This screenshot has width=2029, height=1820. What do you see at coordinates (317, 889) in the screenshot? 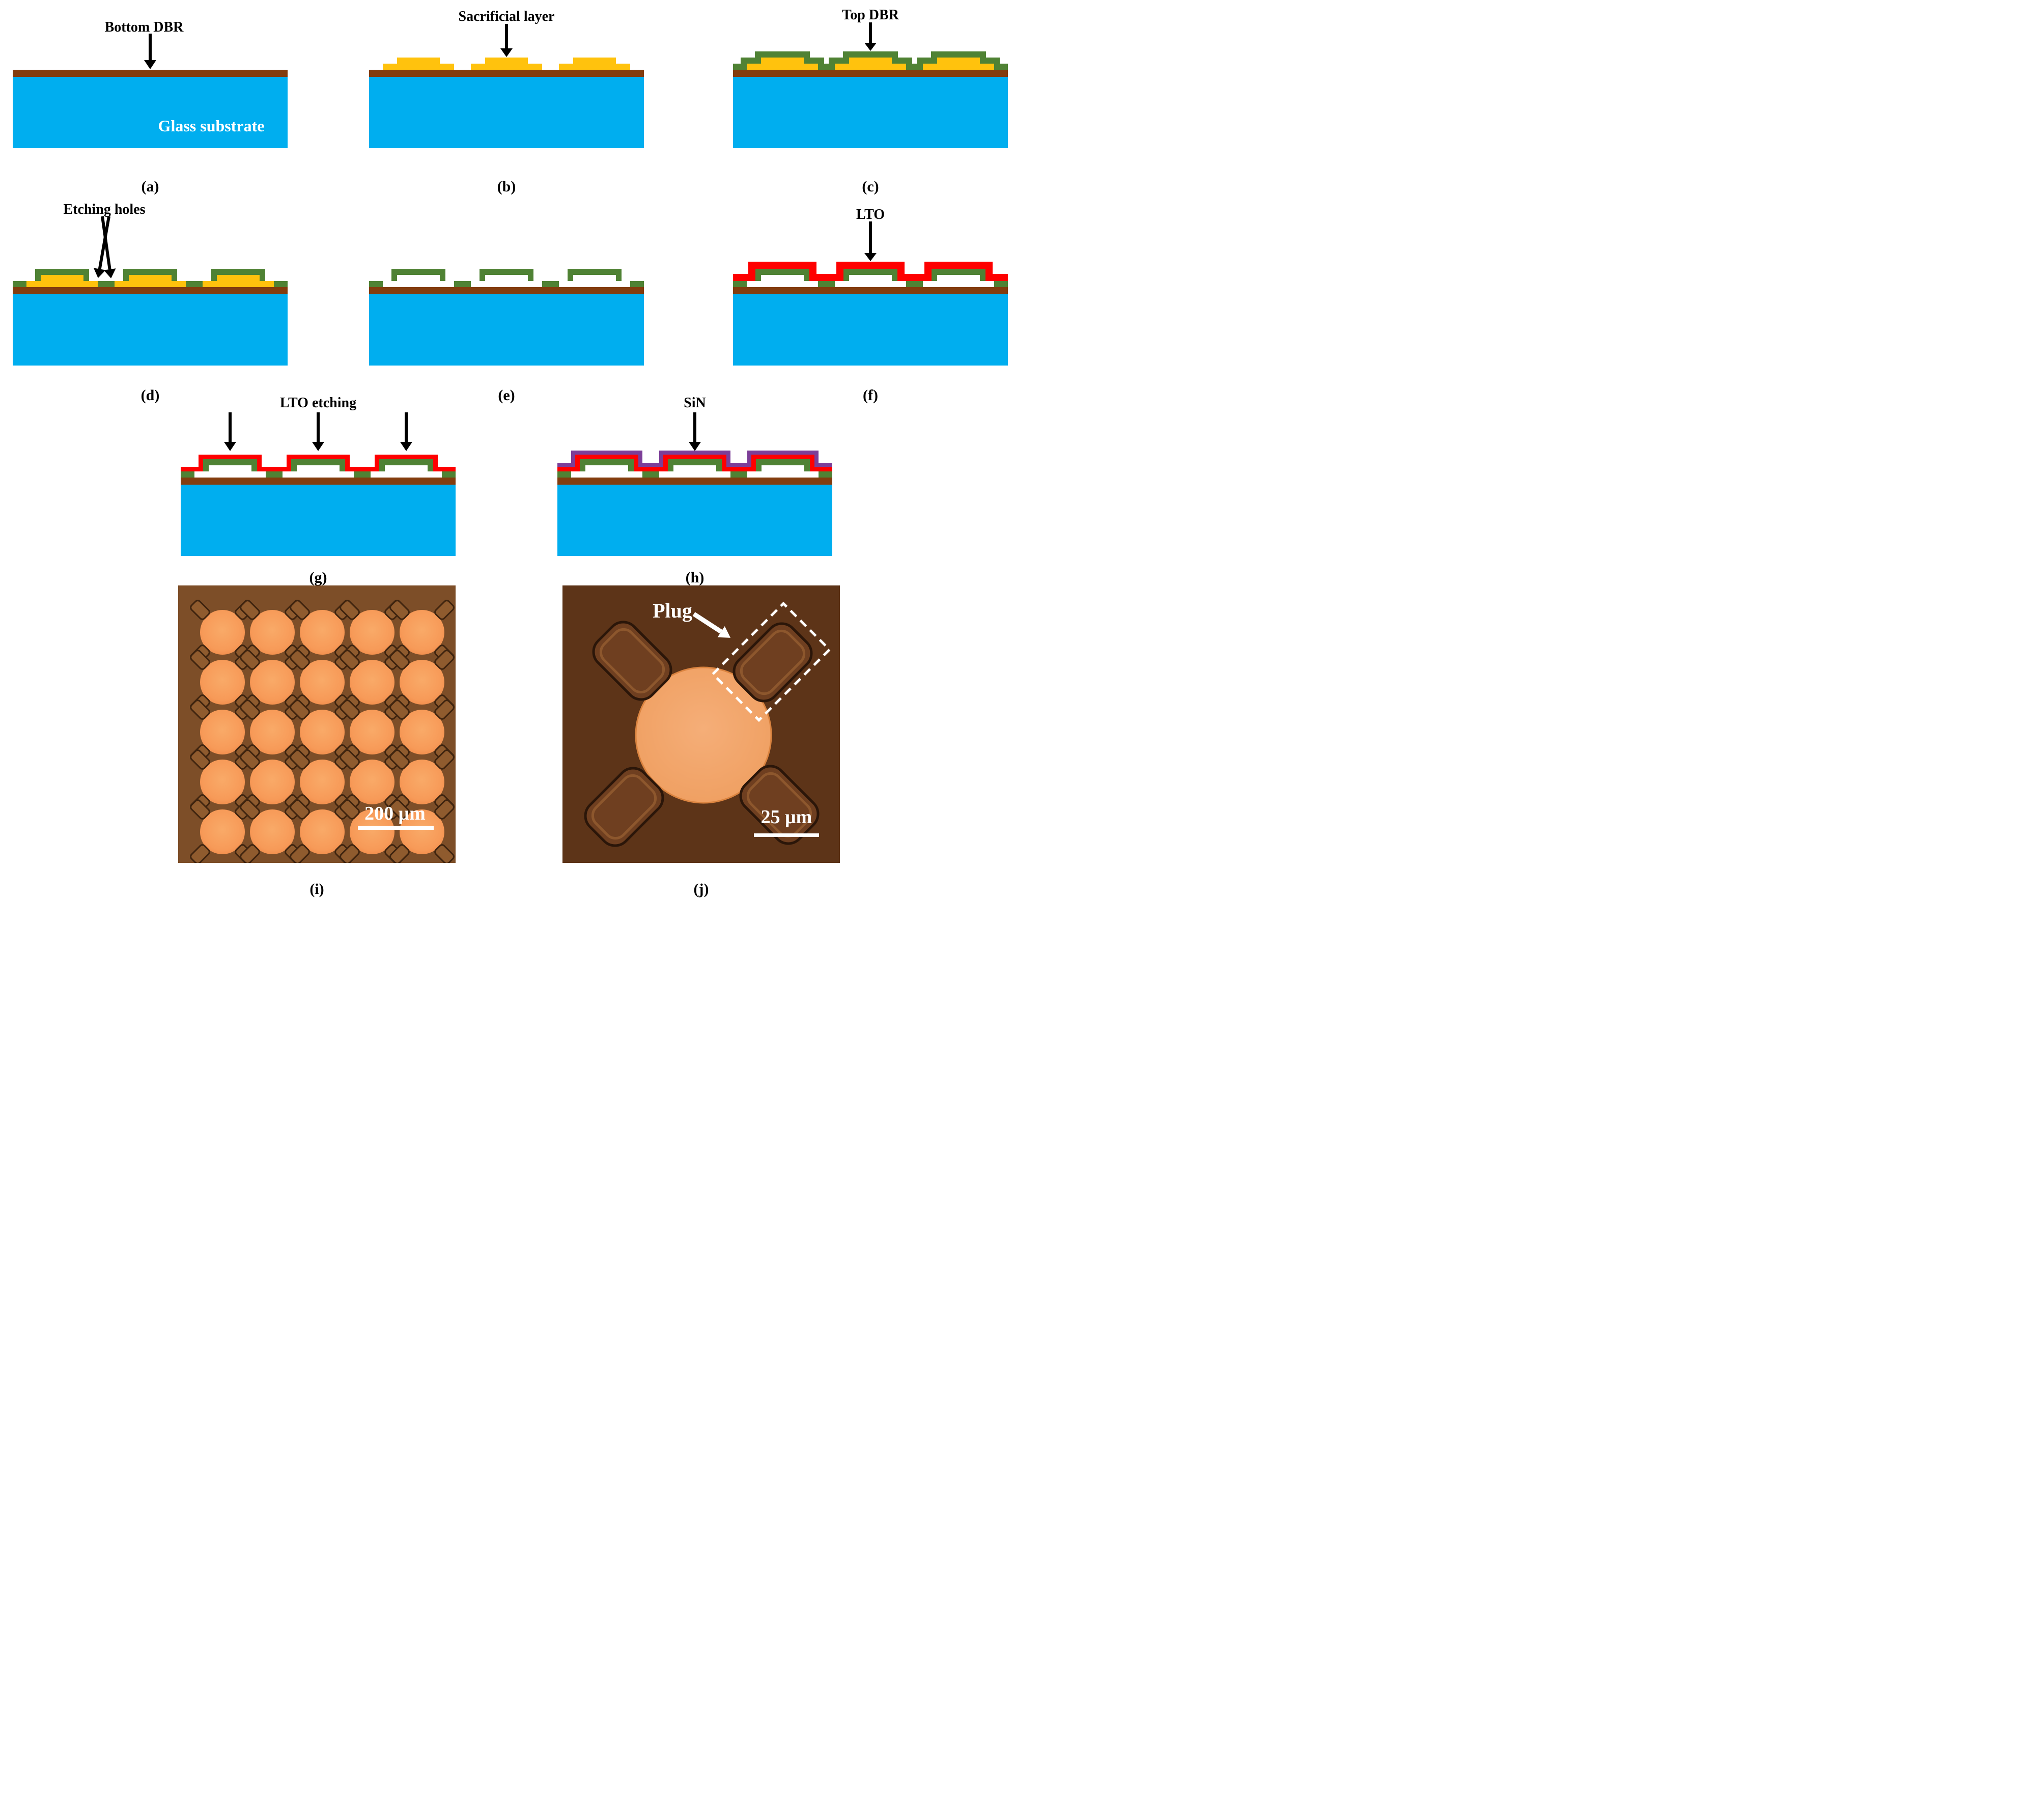
I see `caption-i: (i)` at bounding box center [317, 889].